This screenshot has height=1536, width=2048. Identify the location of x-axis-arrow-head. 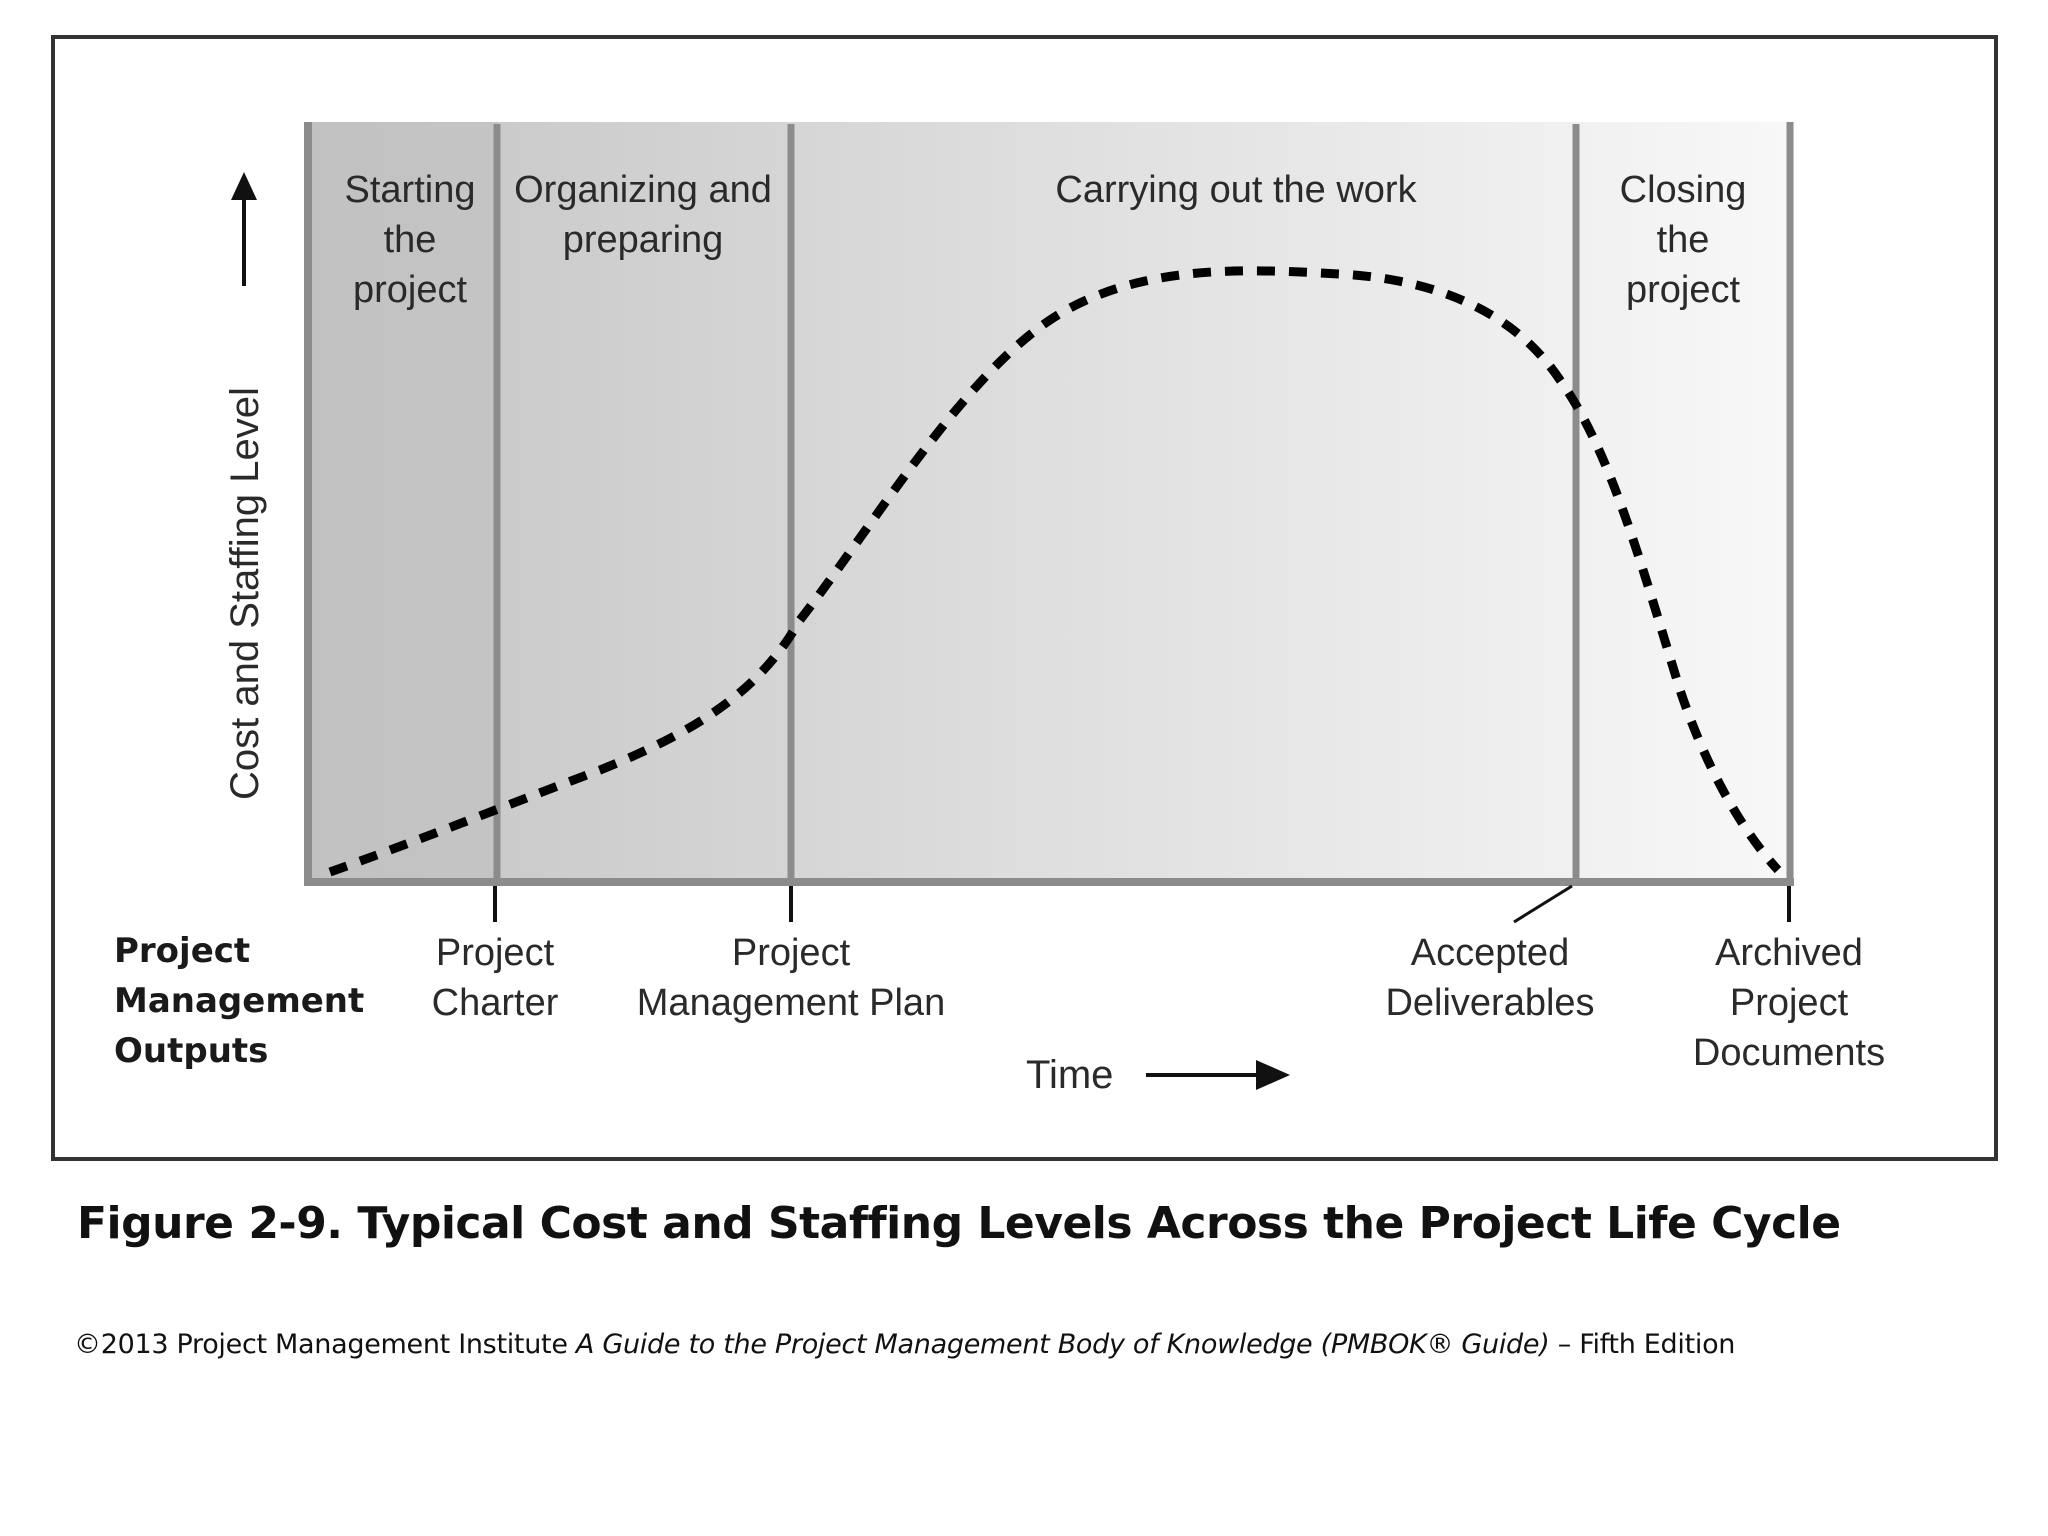
(1273, 1075).